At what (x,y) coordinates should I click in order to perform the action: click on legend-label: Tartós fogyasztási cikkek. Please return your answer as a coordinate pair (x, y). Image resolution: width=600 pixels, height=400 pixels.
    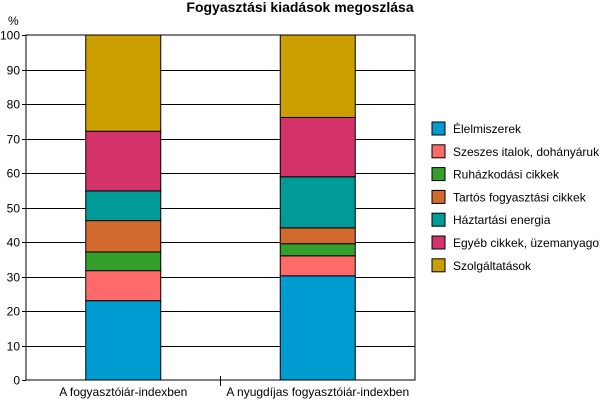
    Looking at the image, I should click on (520, 197).